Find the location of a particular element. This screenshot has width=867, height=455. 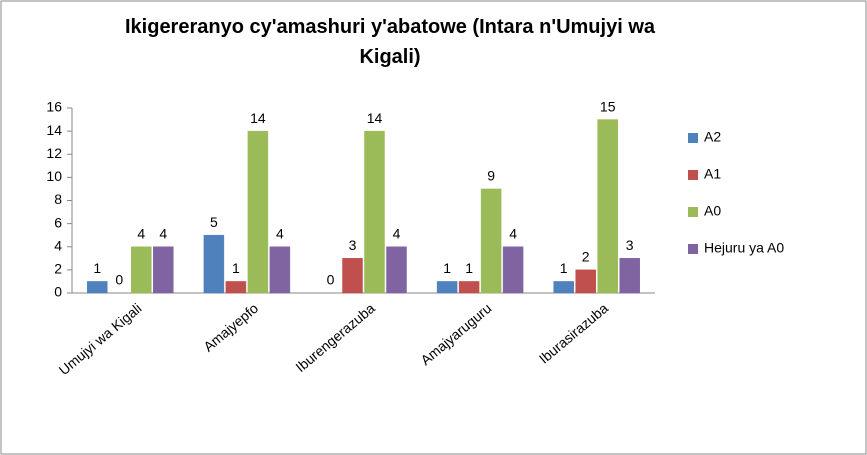

value-label: 9 is located at coordinates (491, 176).